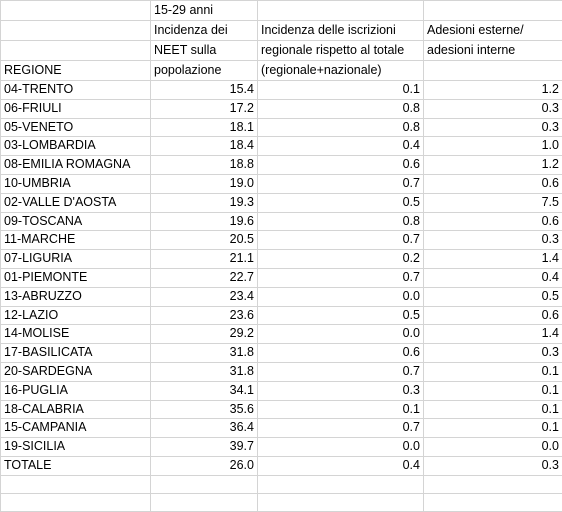 This screenshot has width=562, height=512. Describe the element at coordinates (76, 240) in the screenshot. I see `region-cell: 11-MARCHE` at that location.